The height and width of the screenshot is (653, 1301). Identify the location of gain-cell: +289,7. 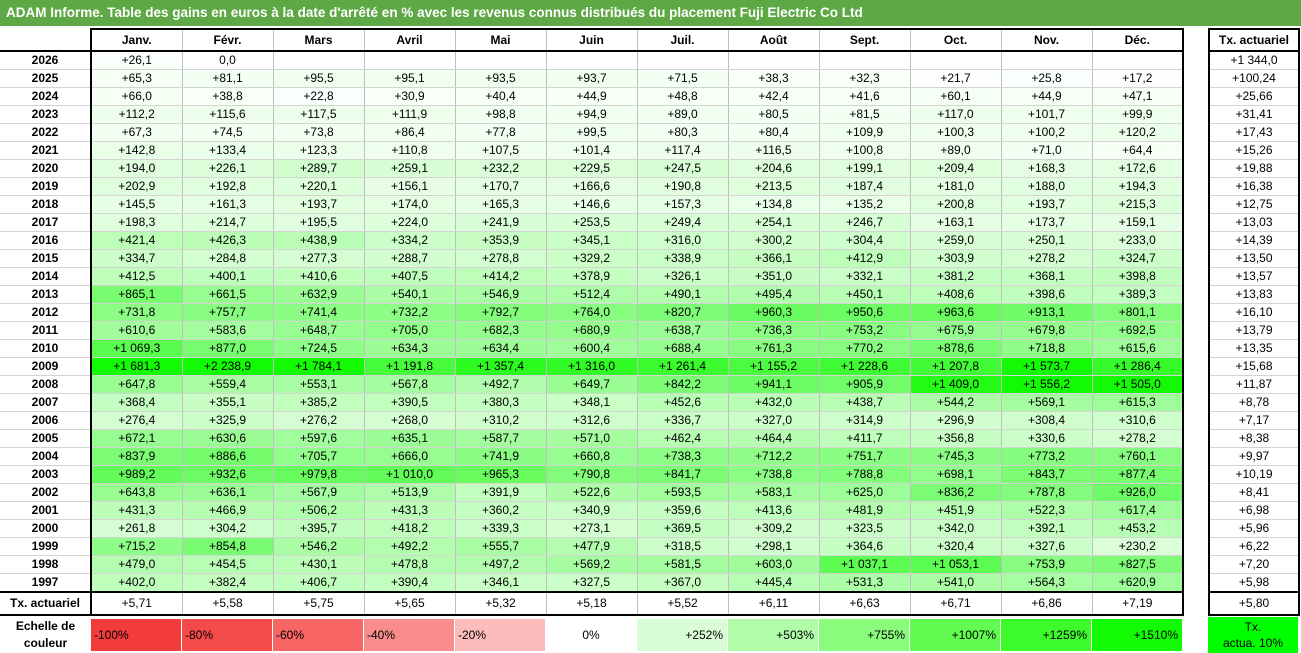
(319, 168).